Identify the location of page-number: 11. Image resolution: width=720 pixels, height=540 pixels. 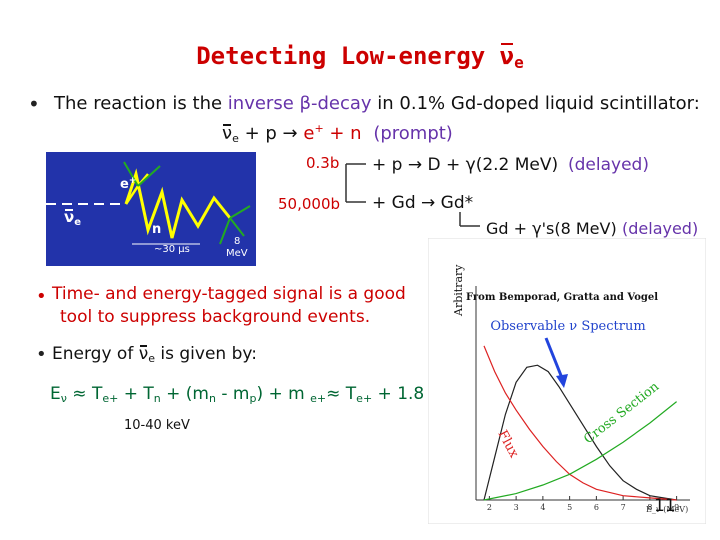
(665, 506).